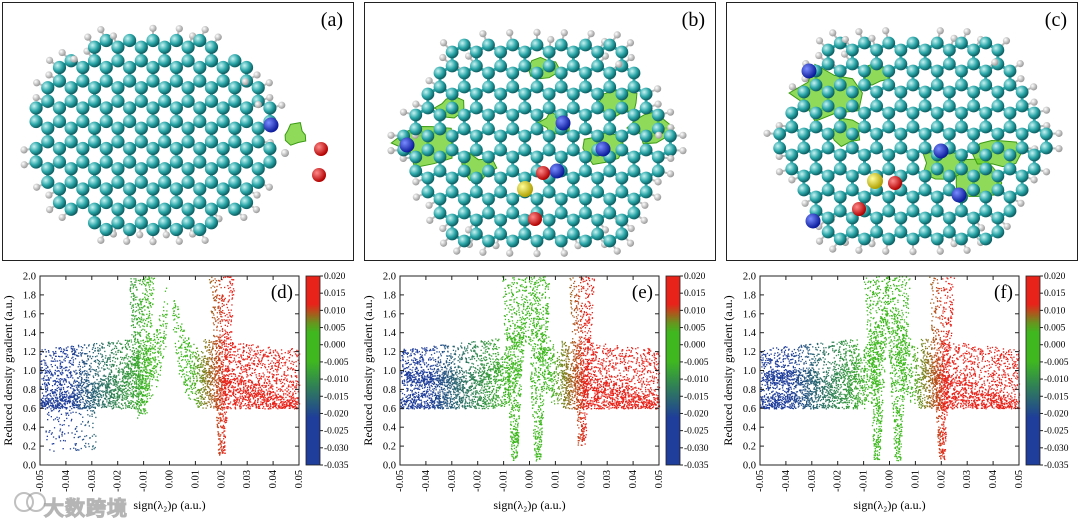  Describe the element at coordinates (452, 481) in the screenshot. I see `x-tick-label: -0.03` at that location.